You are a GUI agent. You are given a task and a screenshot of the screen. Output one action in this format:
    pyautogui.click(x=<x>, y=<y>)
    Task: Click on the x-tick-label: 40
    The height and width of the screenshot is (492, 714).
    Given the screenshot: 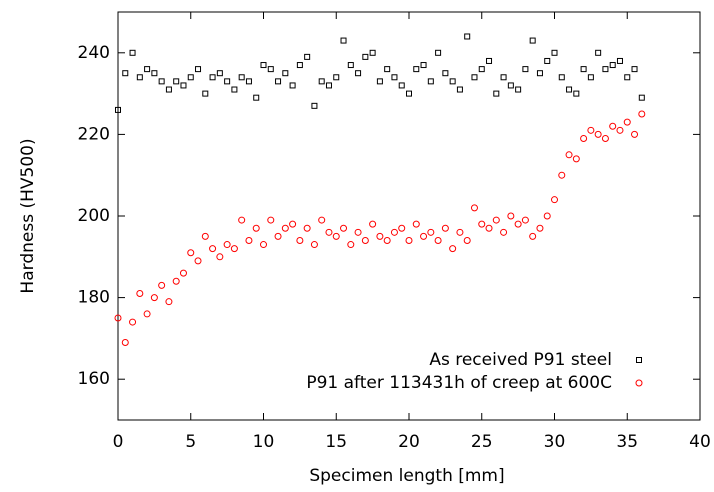 What is the action you would take?
    pyautogui.click(x=700, y=442)
    